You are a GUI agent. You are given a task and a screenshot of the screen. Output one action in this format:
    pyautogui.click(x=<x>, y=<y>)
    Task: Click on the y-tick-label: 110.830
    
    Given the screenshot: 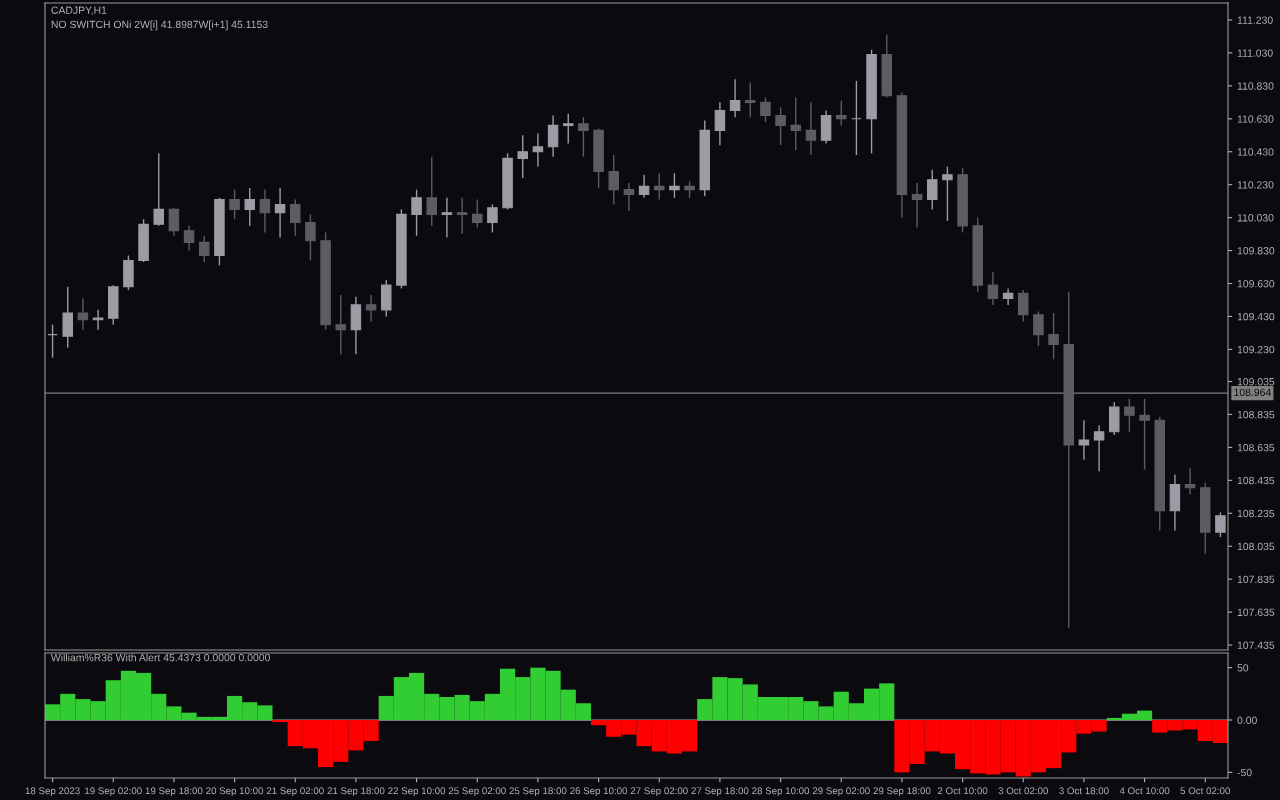 What is the action you would take?
    pyautogui.click(x=1255, y=86)
    